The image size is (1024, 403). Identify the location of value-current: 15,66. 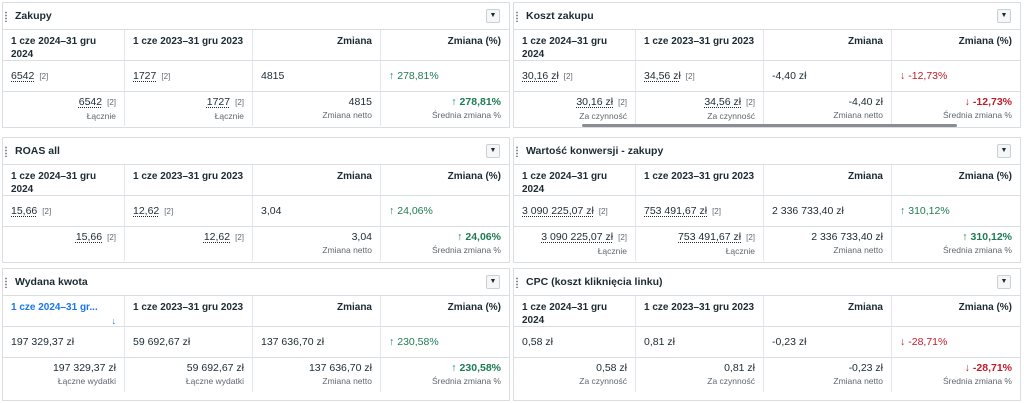
(24, 211).